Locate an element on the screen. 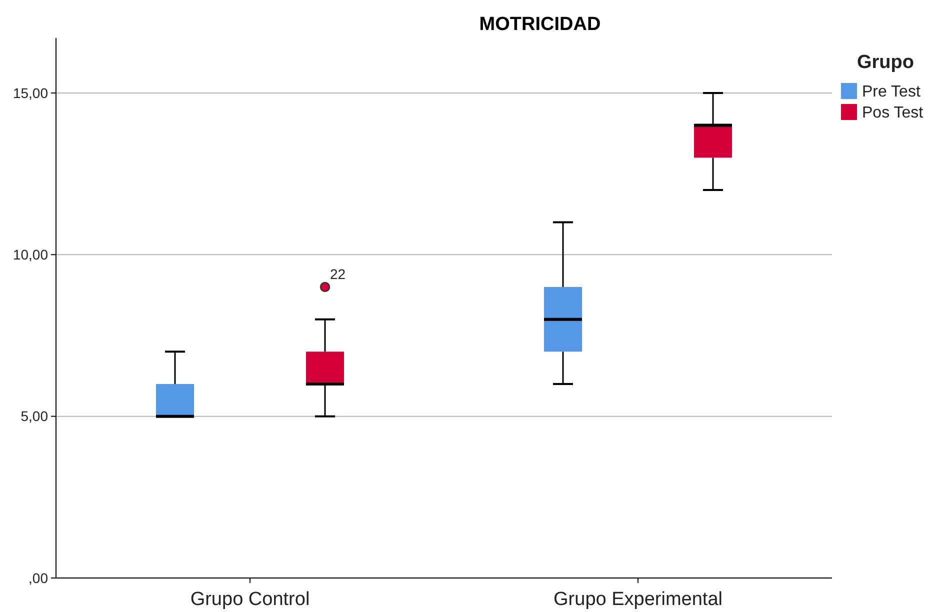  x-tick-label: Grupo Experimental is located at coordinates (638, 599).